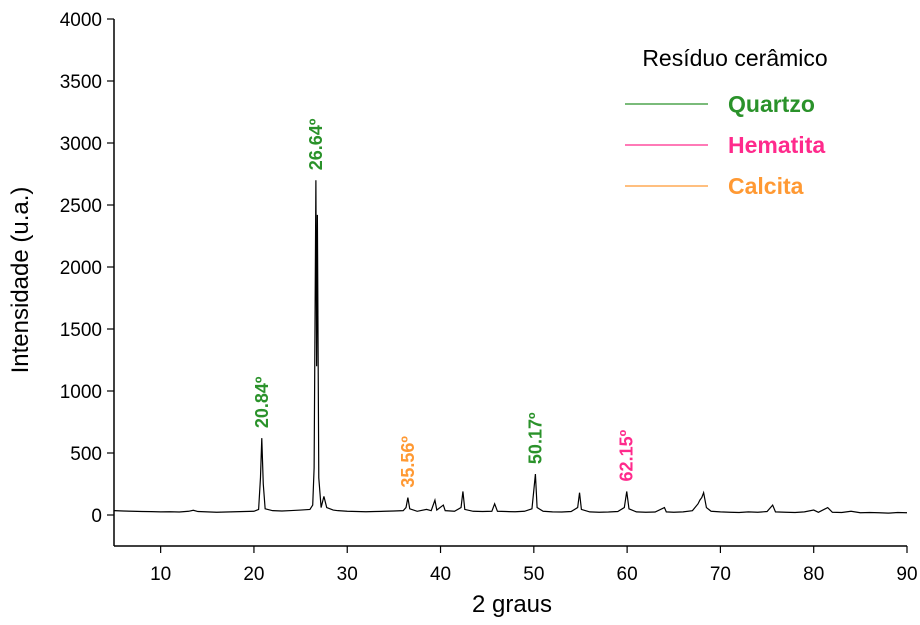 The image size is (920, 625). What do you see at coordinates (533, 574) in the screenshot?
I see `x-tick-label: 50` at bounding box center [533, 574].